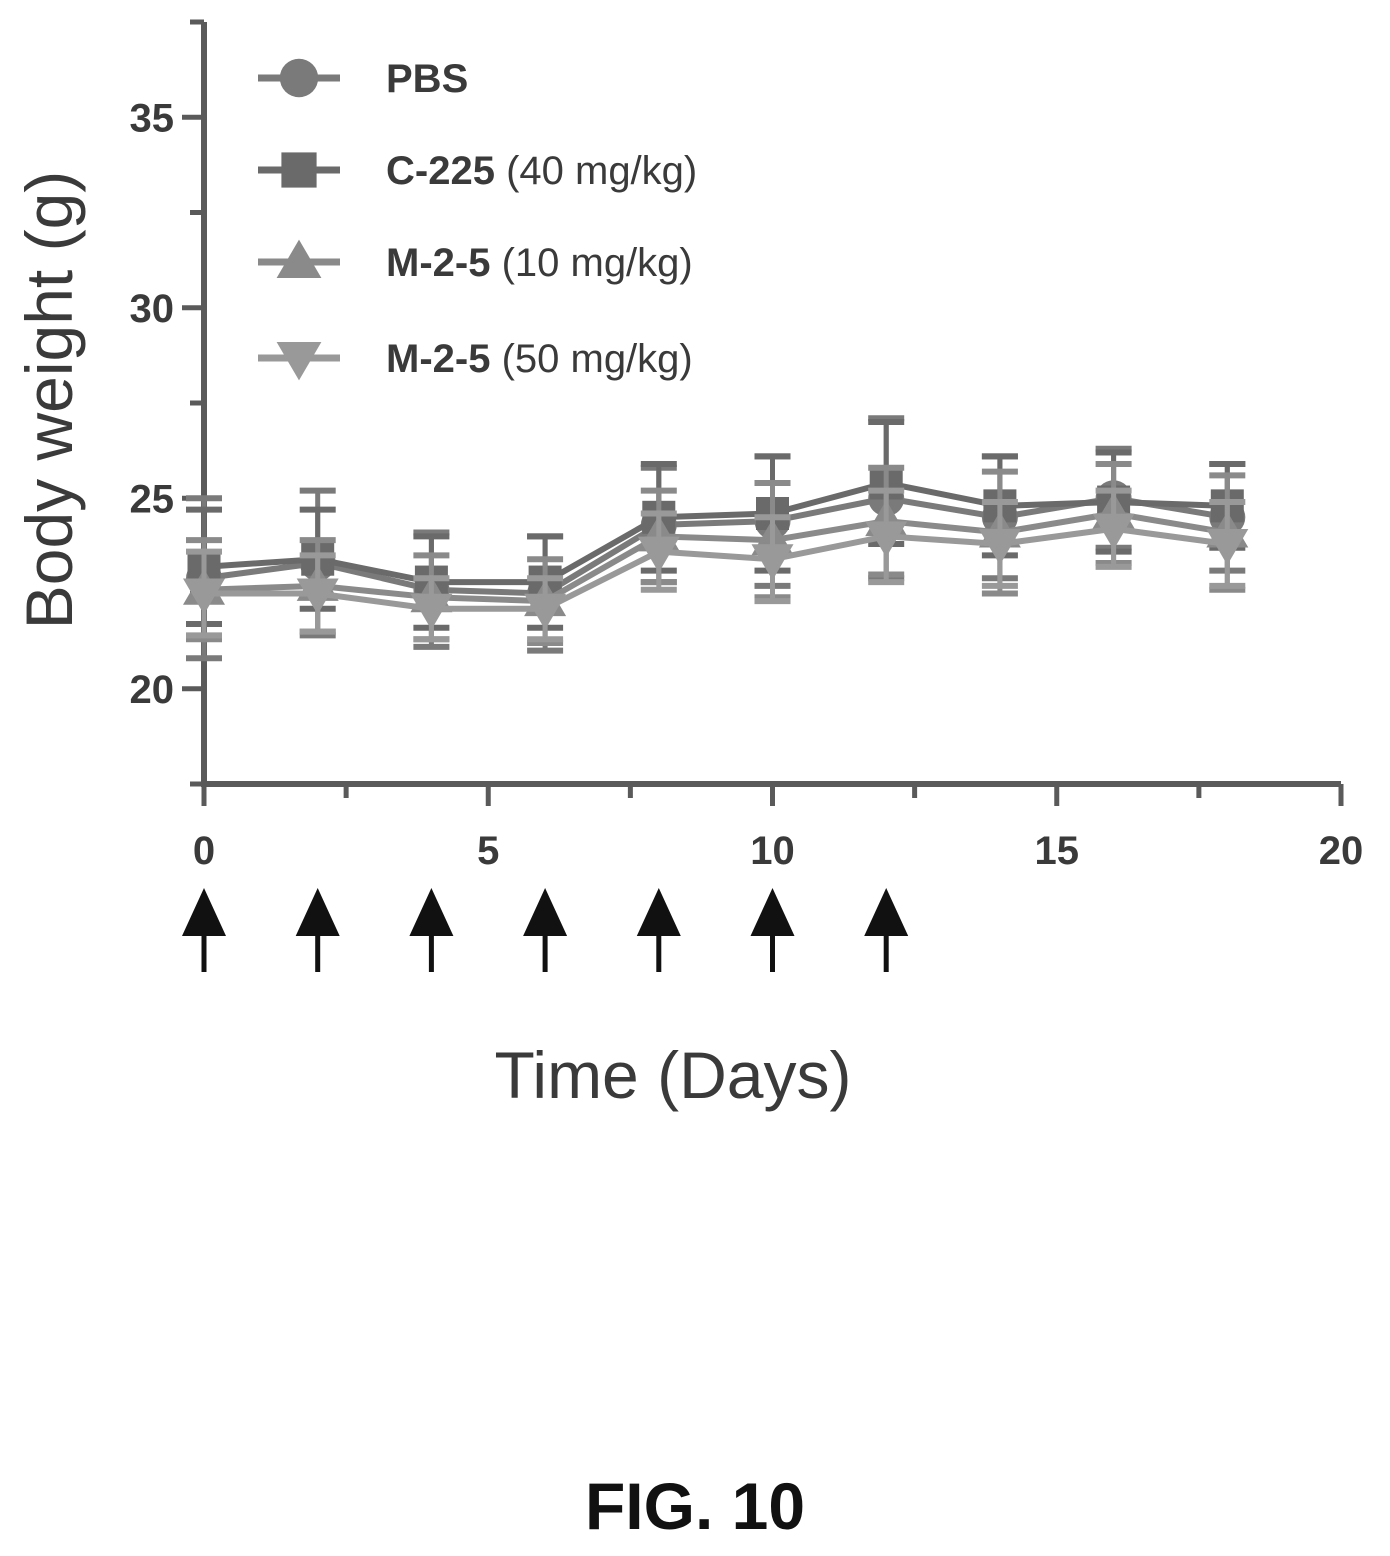  I want to click on legend-label: PBS, so click(427, 79).